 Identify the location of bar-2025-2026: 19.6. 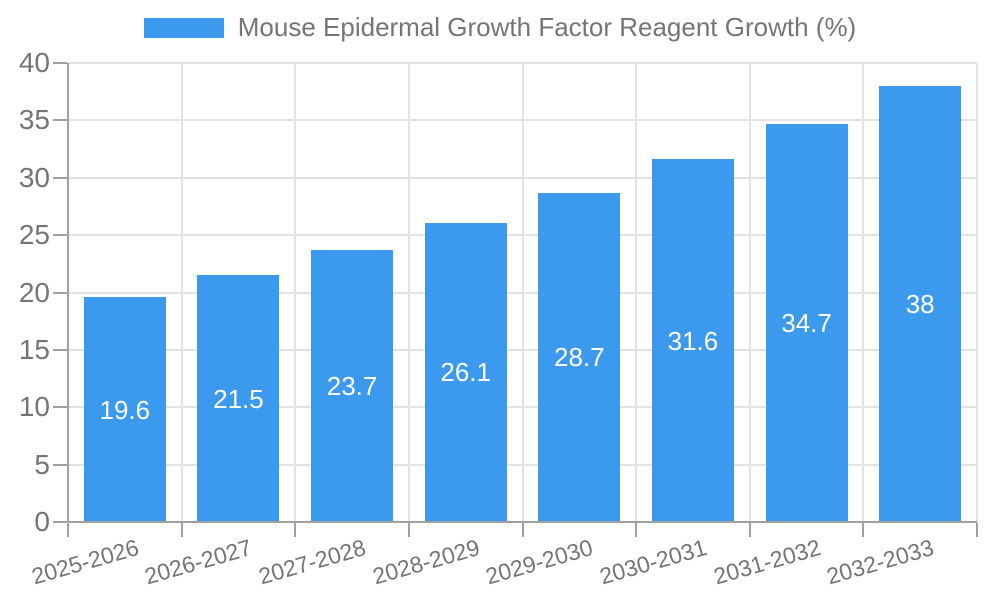
(124, 409).